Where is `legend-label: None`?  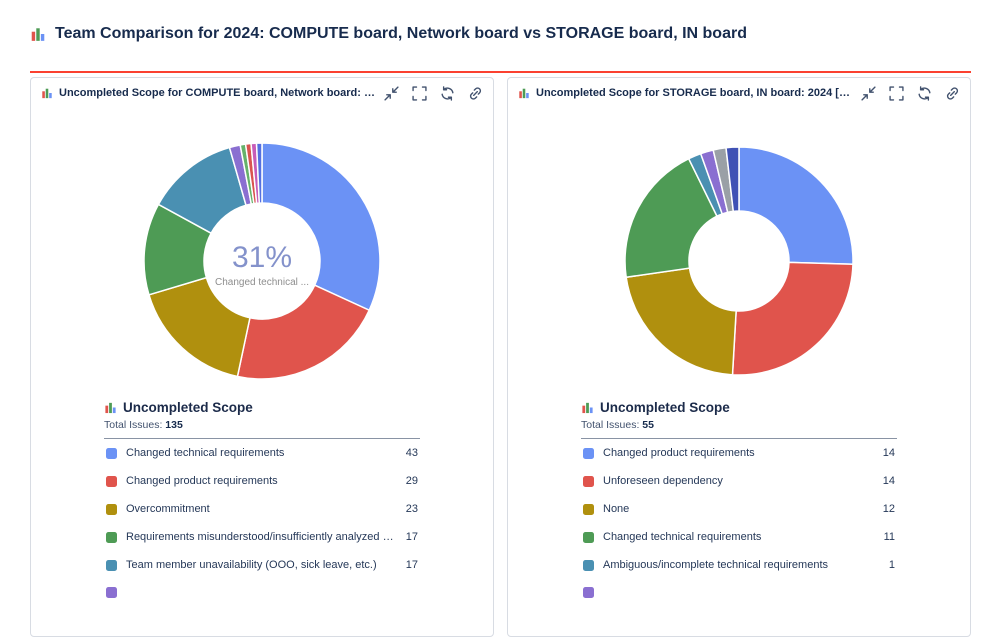
legend-label: None is located at coordinates (616, 509).